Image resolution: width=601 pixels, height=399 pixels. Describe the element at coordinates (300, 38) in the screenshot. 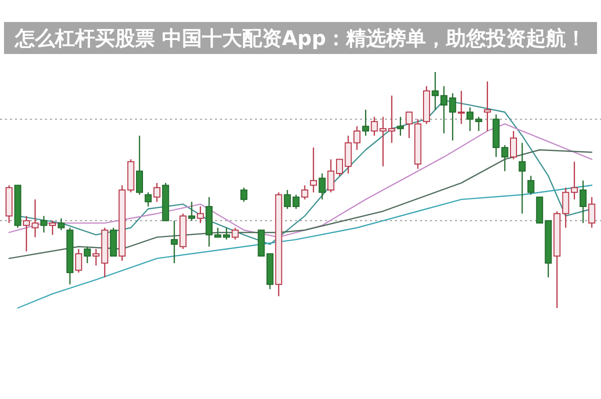

I see `chart-title: 怎么杠杆买股票 中国十大配资App：精选榜单，助您投资起航！` at that location.